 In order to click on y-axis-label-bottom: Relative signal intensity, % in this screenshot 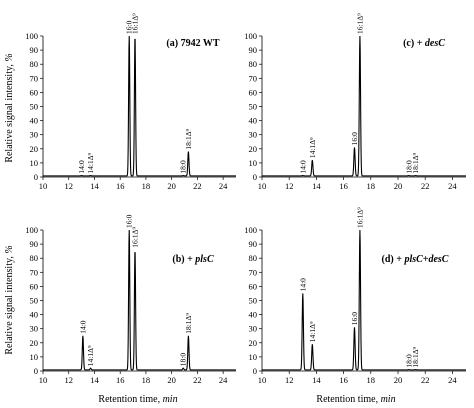, I will do `click(9, 299)`.